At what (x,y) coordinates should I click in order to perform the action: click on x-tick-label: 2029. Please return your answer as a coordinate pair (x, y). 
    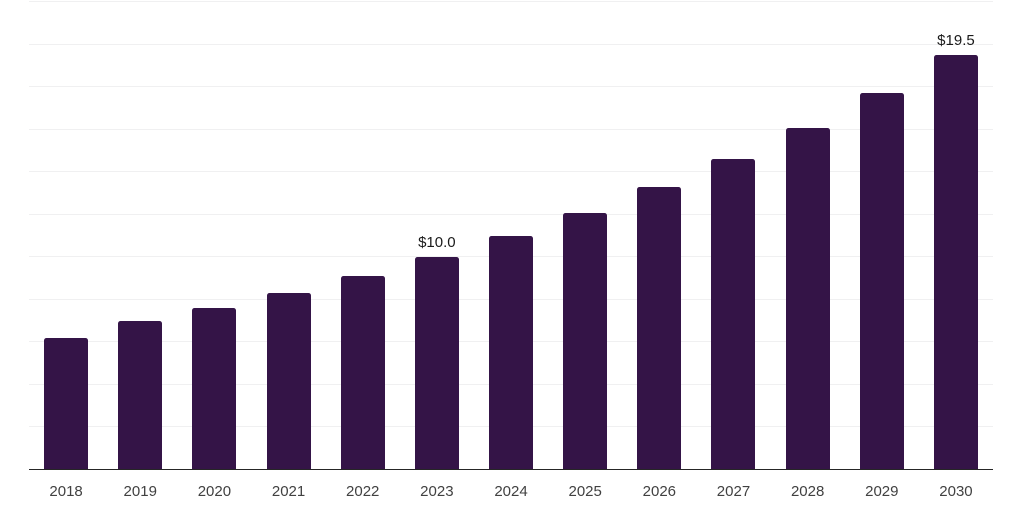
    Looking at the image, I should click on (882, 491).